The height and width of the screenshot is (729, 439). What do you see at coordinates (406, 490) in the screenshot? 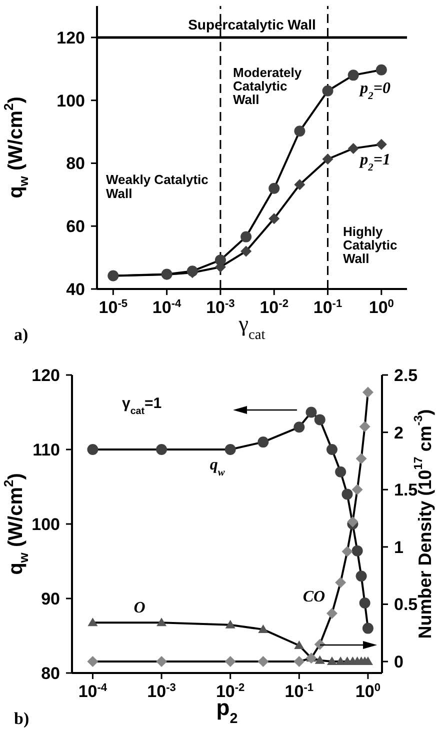
I see `y2-tick-label: 1.5` at bounding box center [406, 490].